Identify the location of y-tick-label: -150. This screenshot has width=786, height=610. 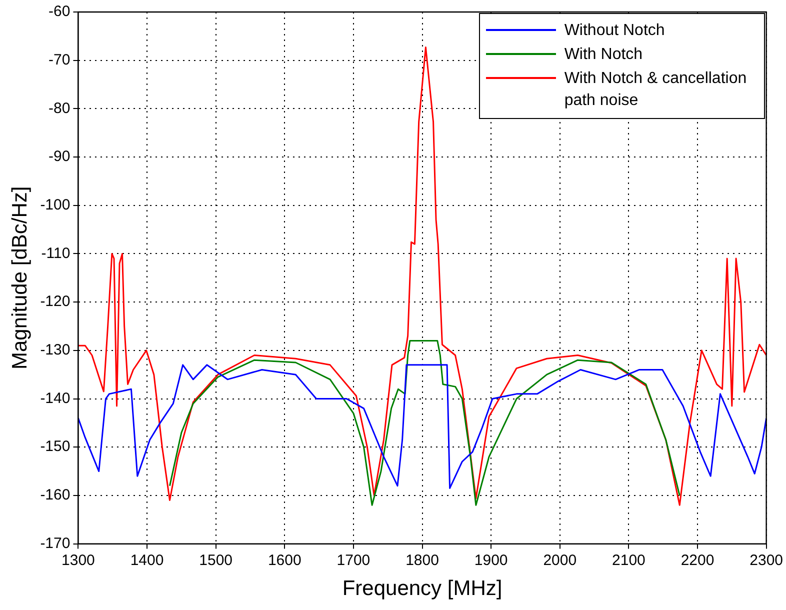
(55, 447).